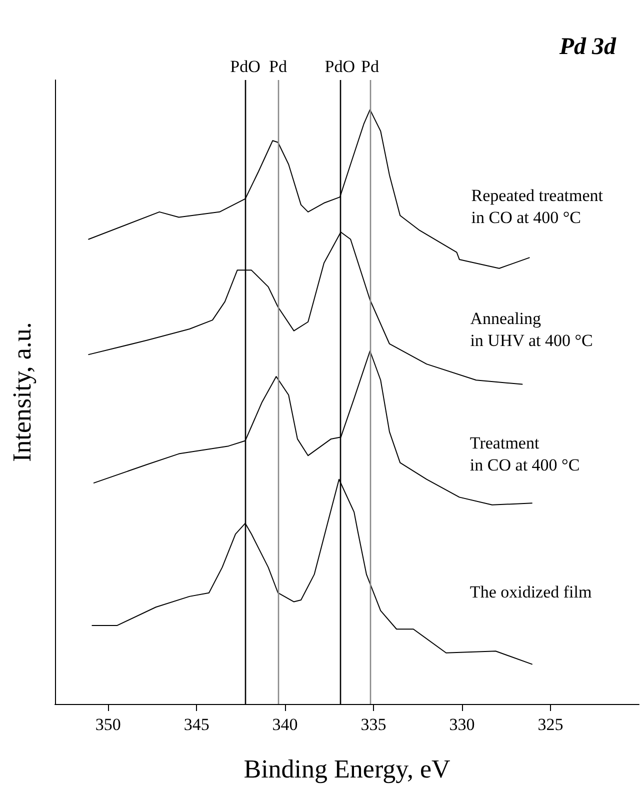 This screenshot has width=641, height=787. Describe the element at coordinates (373, 724) in the screenshot. I see `x-tick-label: 335` at that location.